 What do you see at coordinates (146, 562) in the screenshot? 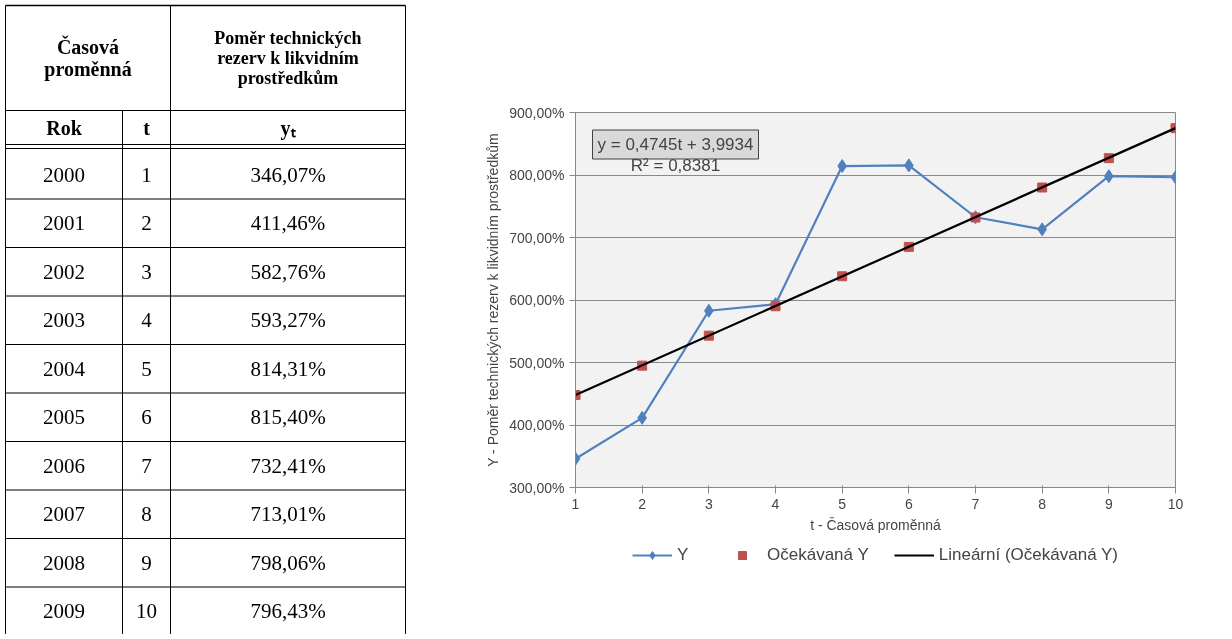
I see `text: 9` at bounding box center [146, 562].